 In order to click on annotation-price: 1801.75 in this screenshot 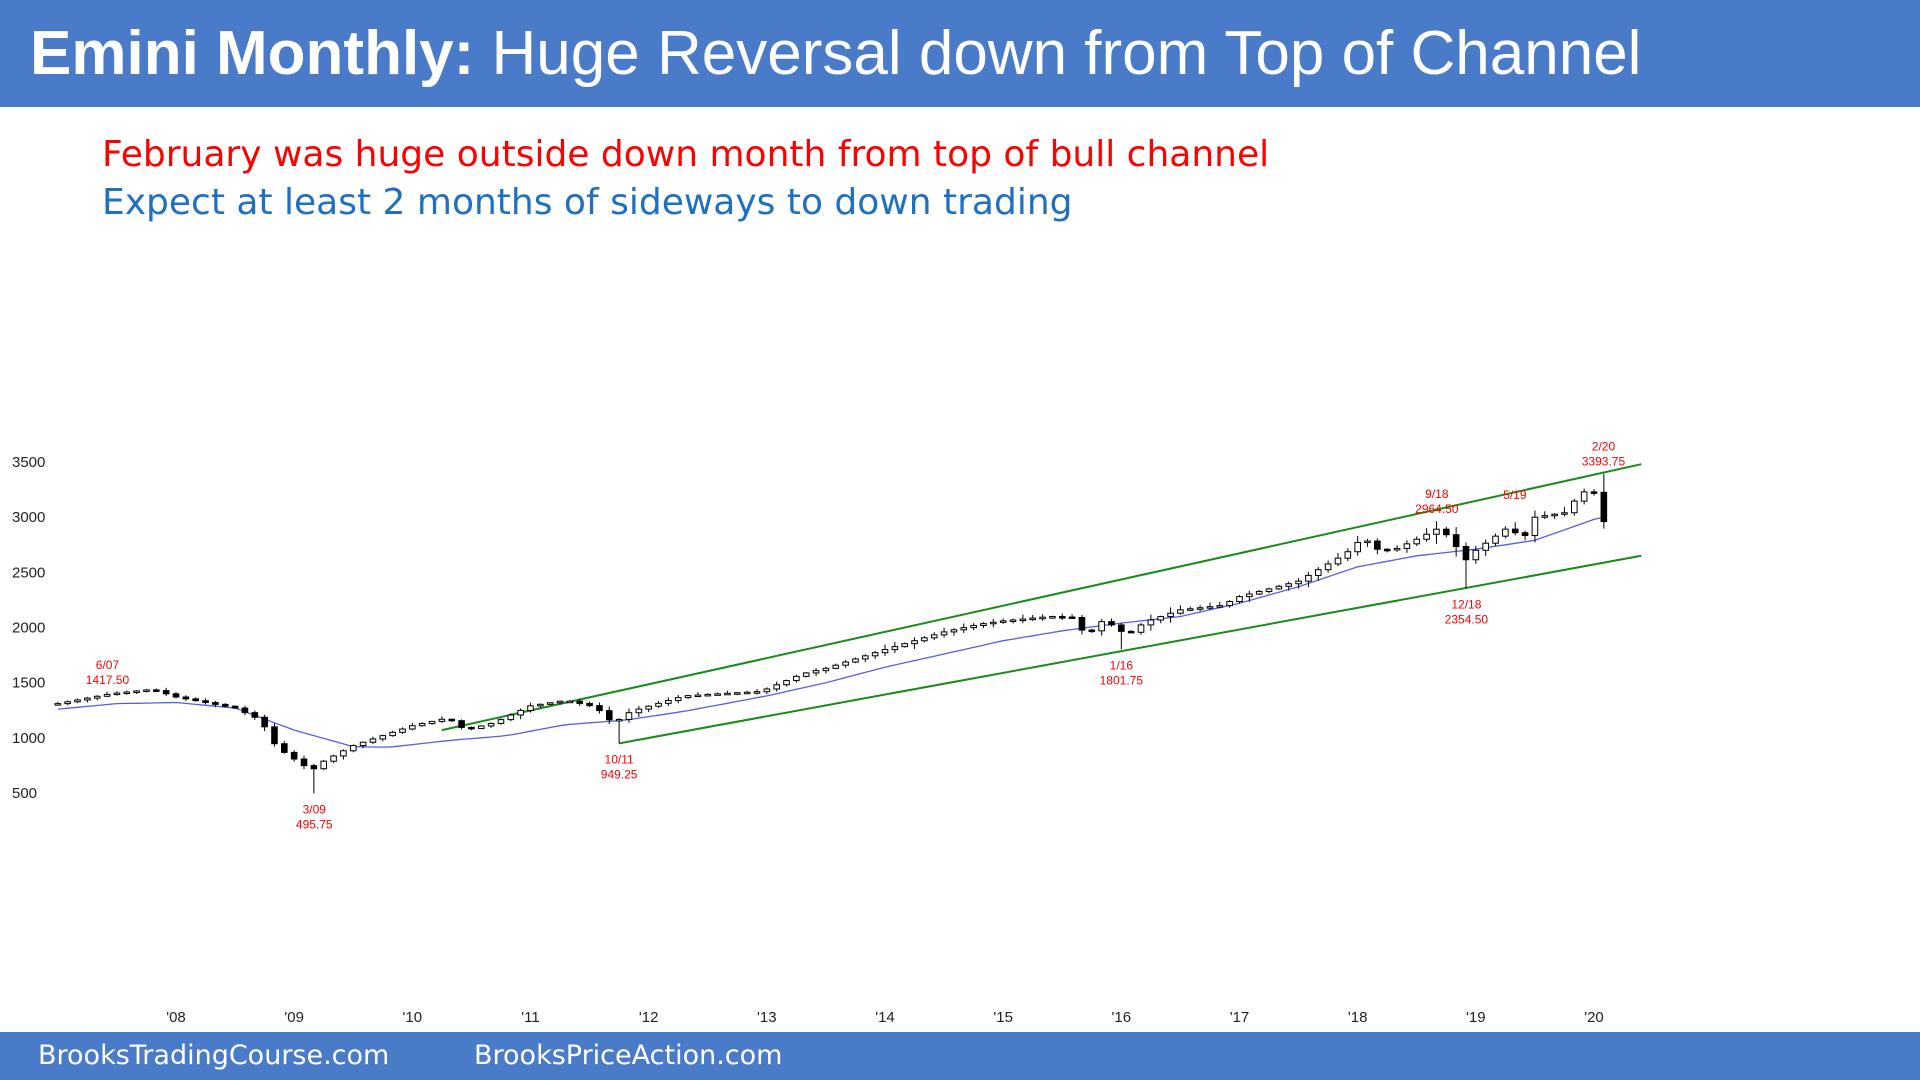, I will do `click(1122, 680)`.